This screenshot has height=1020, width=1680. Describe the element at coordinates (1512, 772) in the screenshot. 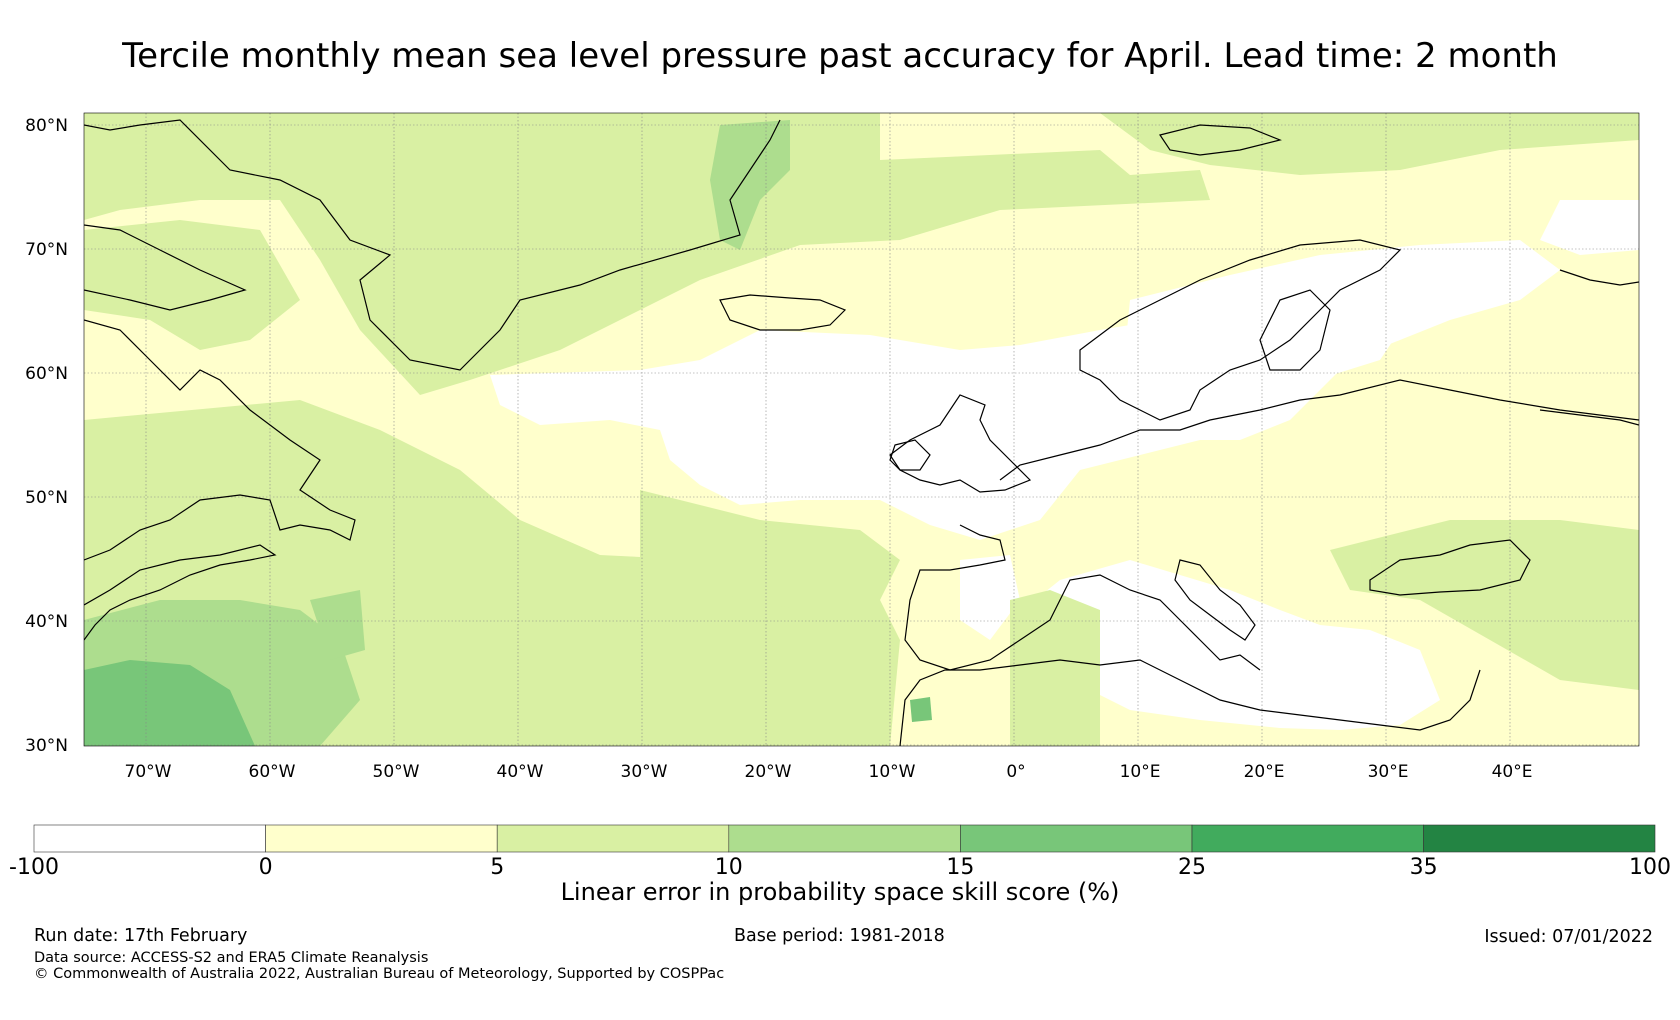

I see `lon-tick-label: 40°E` at that location.